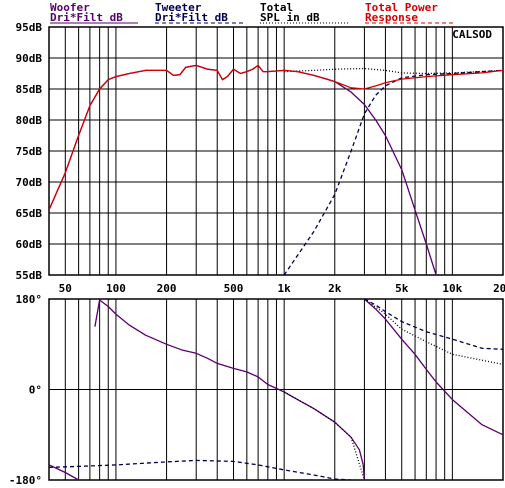 The height and width of the screenshot is (488, 505). Describe the element at coordinates (499, 288) in the screenshot. I see `x-tick-label: 20k` at that location.